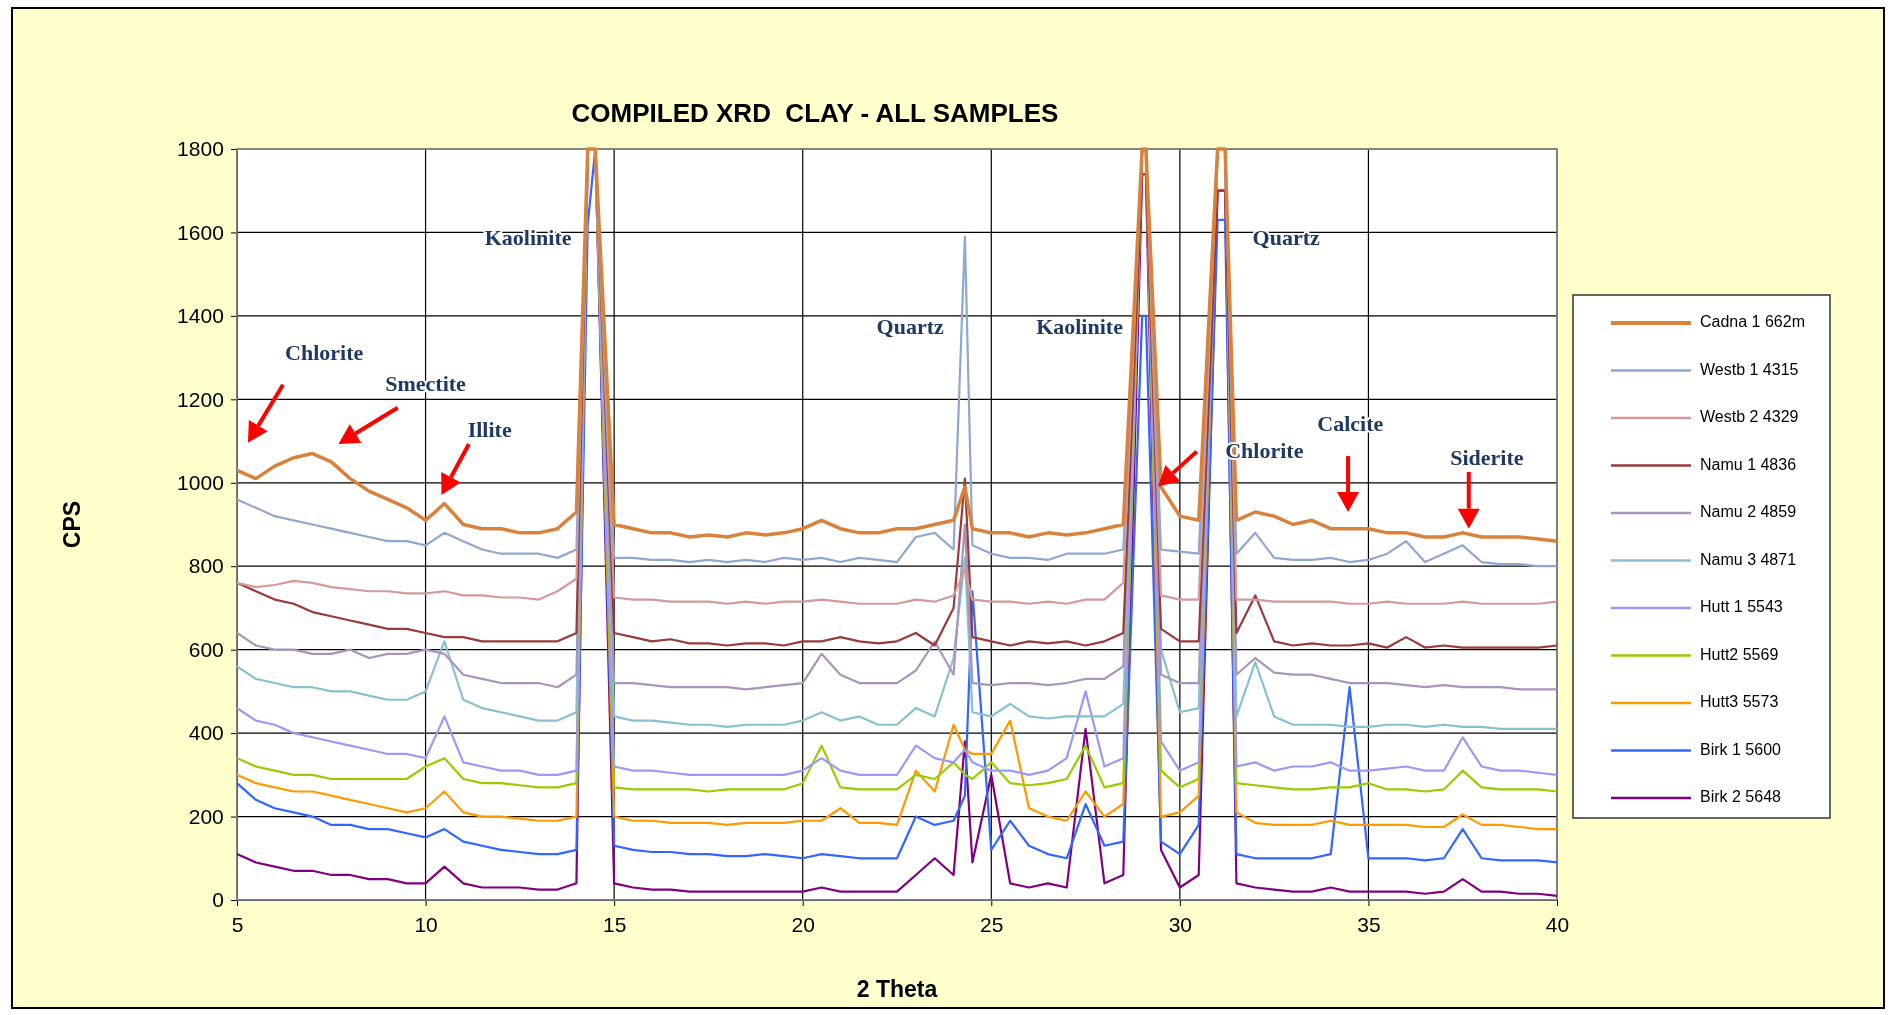 The width and height of the screenshot is (1896, 1015). I want to click on y-tick-label: 400, so click(206, 733).